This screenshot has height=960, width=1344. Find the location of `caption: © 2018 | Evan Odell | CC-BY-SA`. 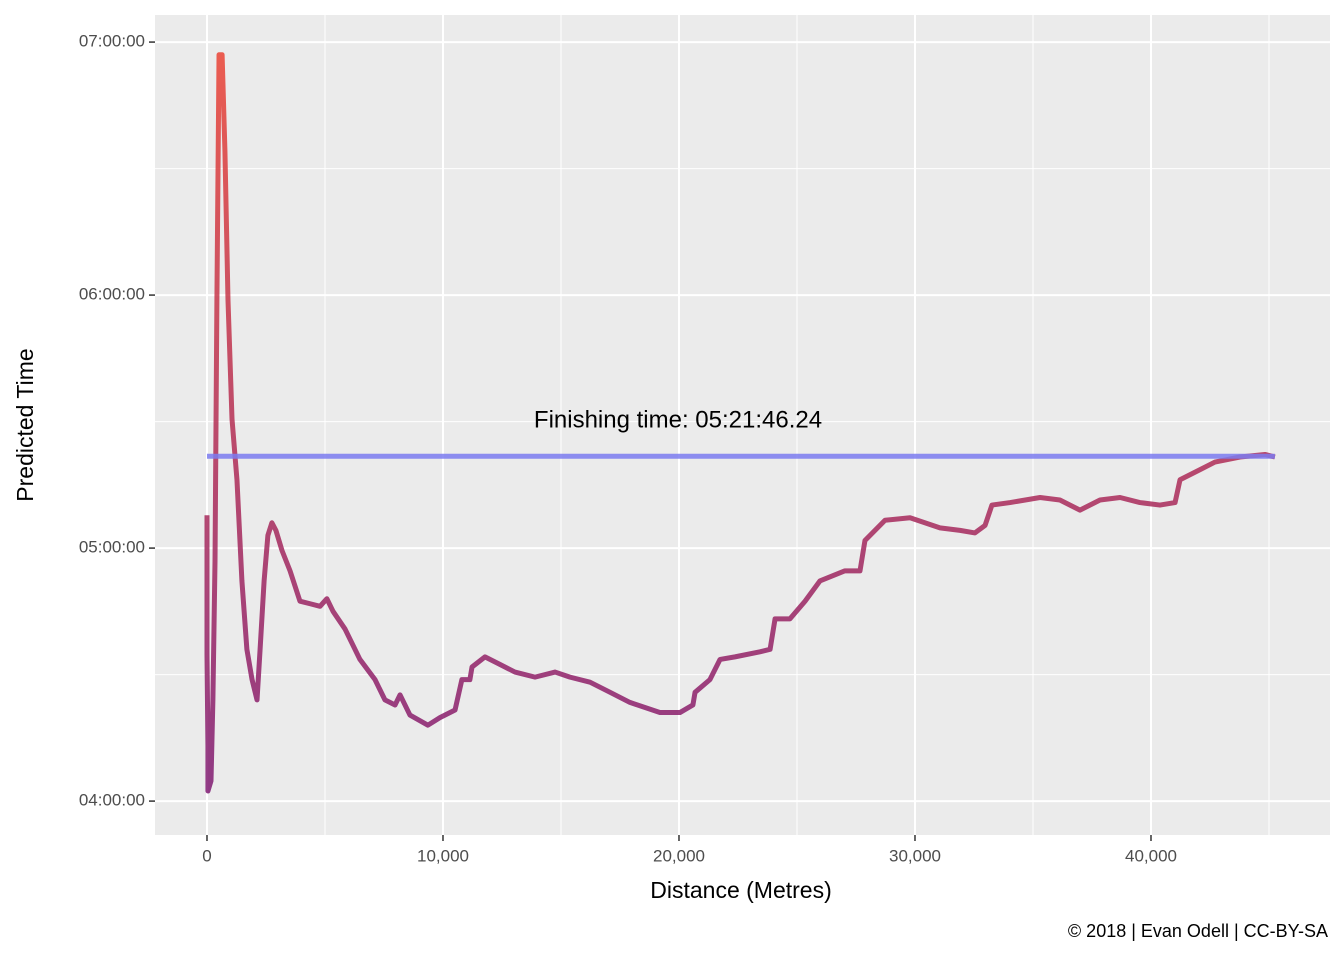

caption: © 2018 | Evan Odell | CC-BY-SA is located at coordinates (1198, 931).